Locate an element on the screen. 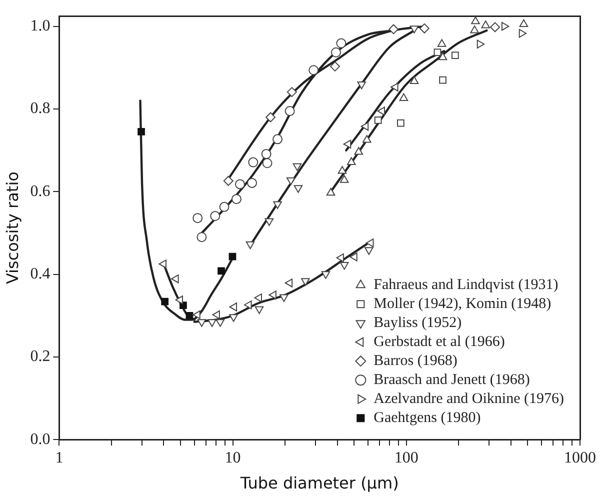  legend-label: Moller (1942), Komin (1948) is located at coordinates (463, 304).